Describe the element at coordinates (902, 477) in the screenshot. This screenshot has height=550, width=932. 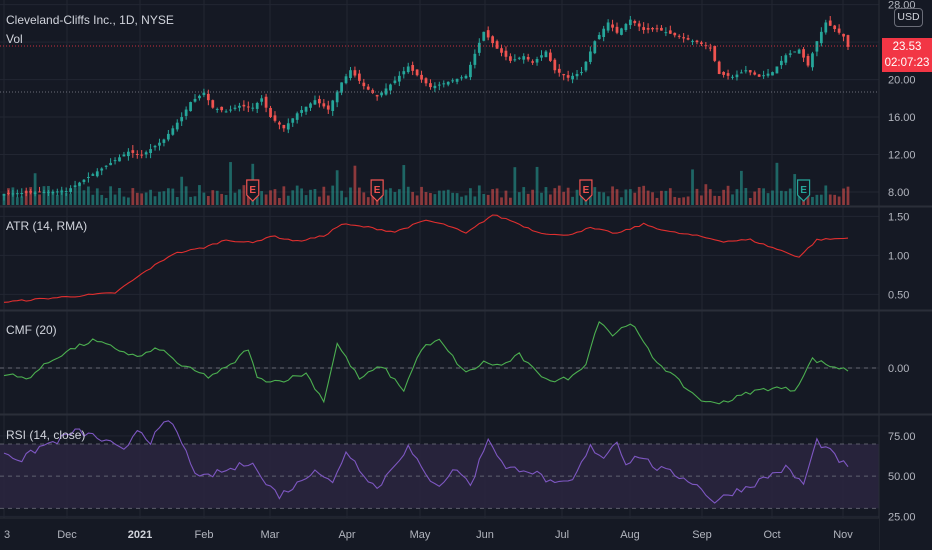
I see `price-tick-label: 50.00` at that location.